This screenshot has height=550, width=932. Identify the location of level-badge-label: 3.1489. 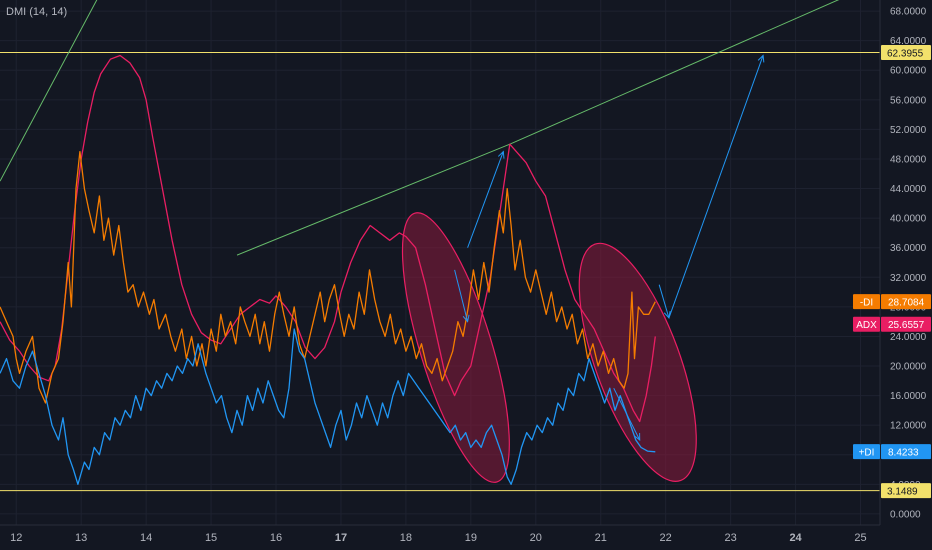
(902, 492).